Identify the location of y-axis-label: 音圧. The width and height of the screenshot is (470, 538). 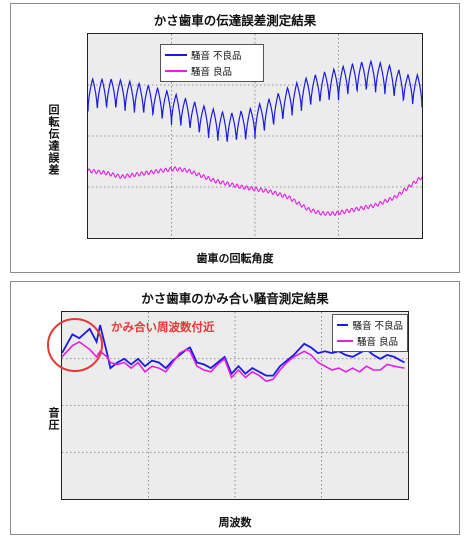
(53, 419).